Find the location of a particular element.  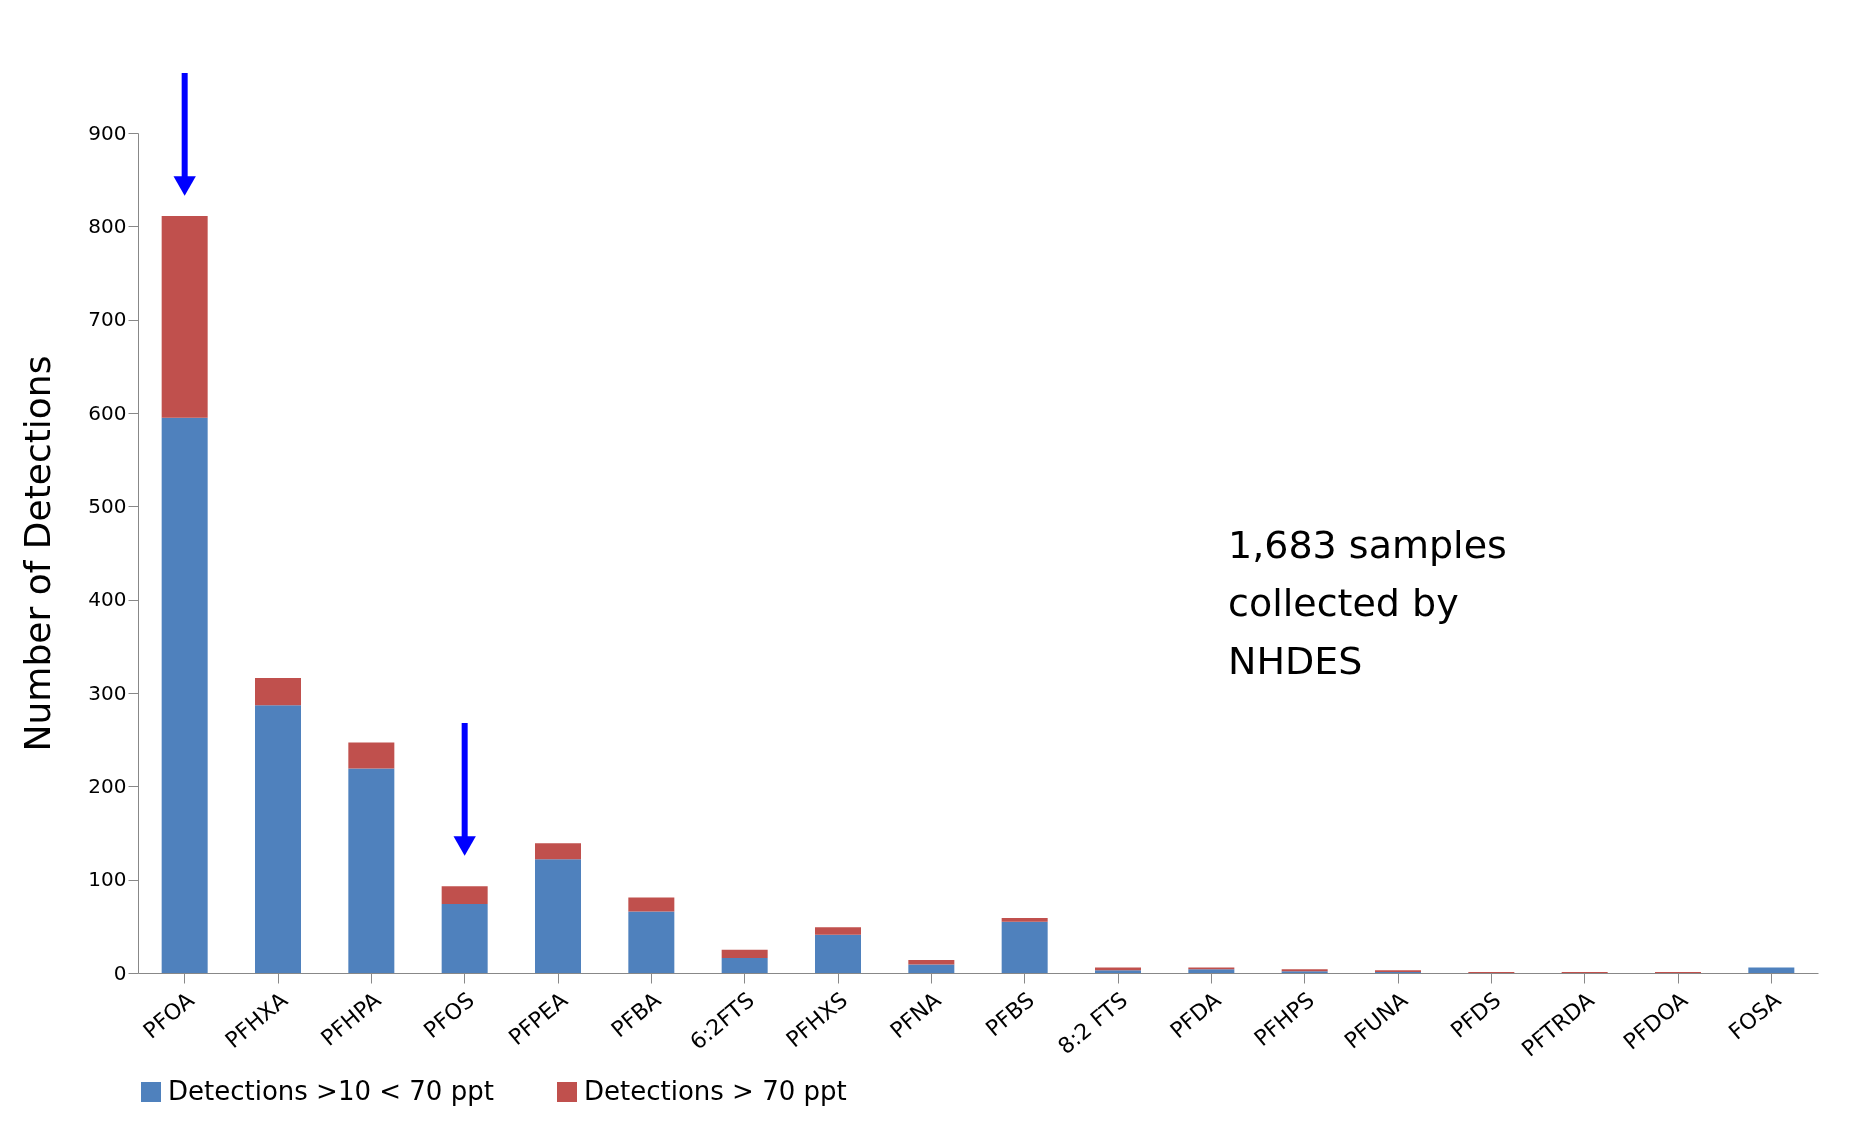

y-tick-label: 700 is located at coordinates (107, 319).